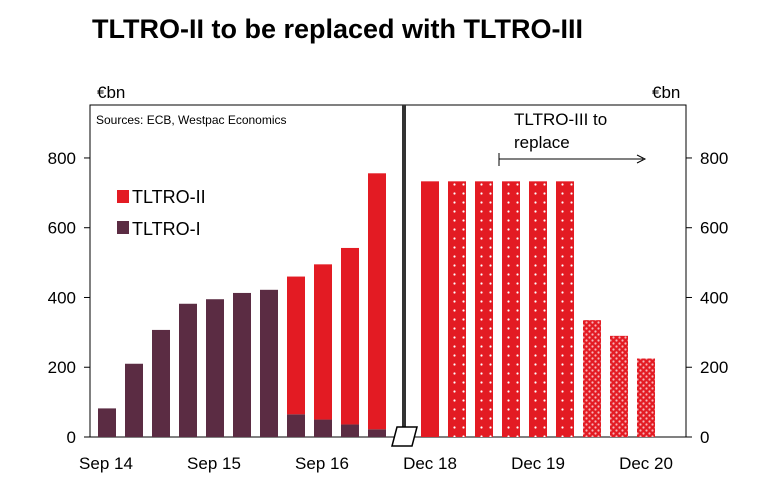  Describe the element at coordinates (666, 92) in the screenshot. I see `right-unit-label: €bn` at that location.